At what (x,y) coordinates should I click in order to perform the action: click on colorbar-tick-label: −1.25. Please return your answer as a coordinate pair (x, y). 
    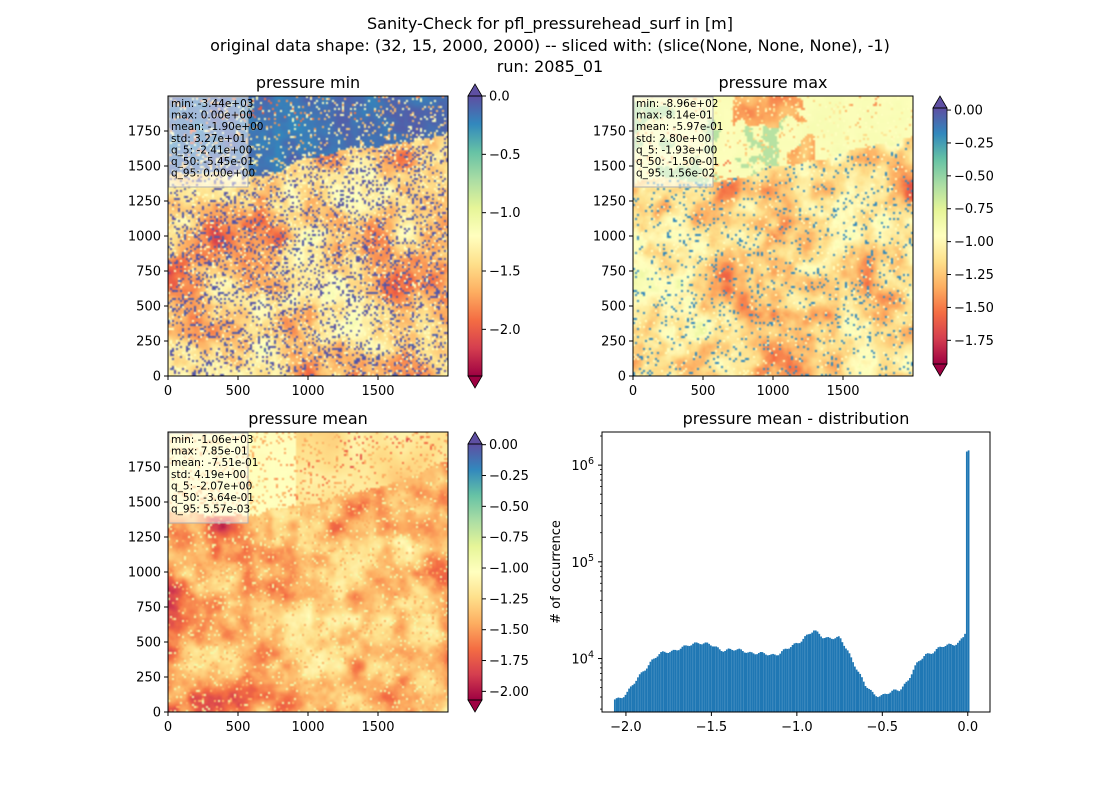
    Looking at the image, I should click on (509, 599).